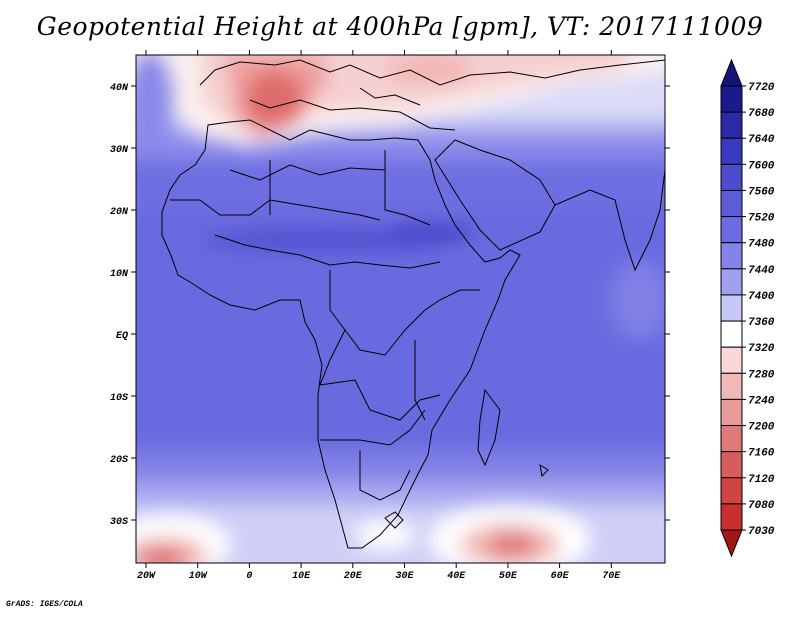  I want to click on footer-credit: GrADS: IGES/COLA, so click(44, 604).